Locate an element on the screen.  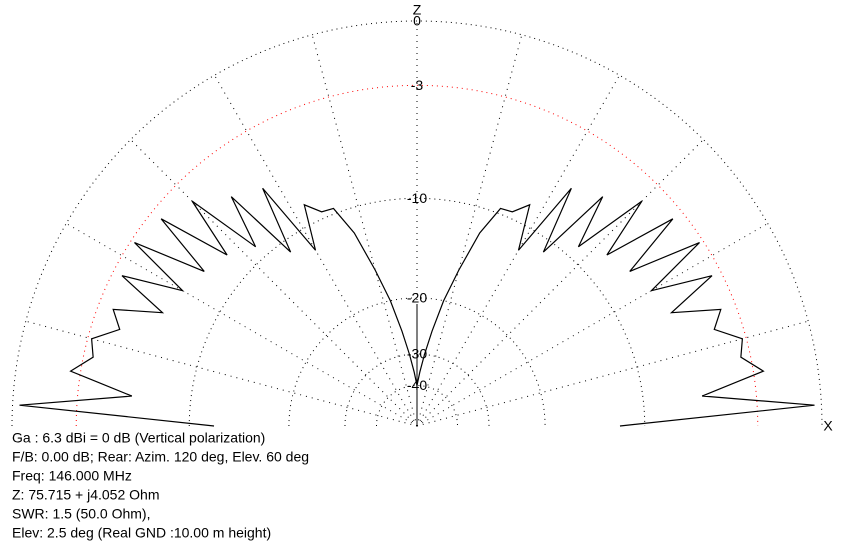
z-axis-label: Z is located at coordinates (417, 10).